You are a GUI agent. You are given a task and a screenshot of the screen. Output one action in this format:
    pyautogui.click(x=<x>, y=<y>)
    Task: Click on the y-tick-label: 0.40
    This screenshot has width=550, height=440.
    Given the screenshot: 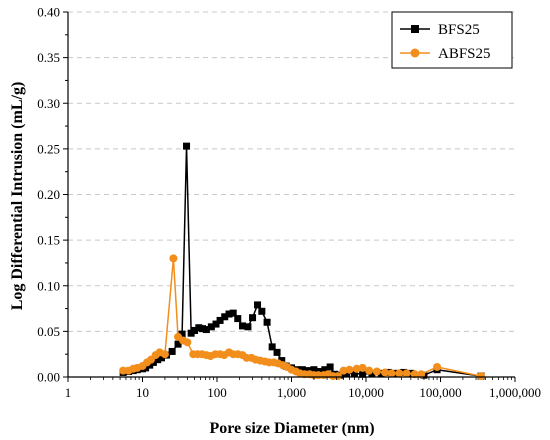 What is the action you would take?
    pyautogui.click(x=48, y=12)
    